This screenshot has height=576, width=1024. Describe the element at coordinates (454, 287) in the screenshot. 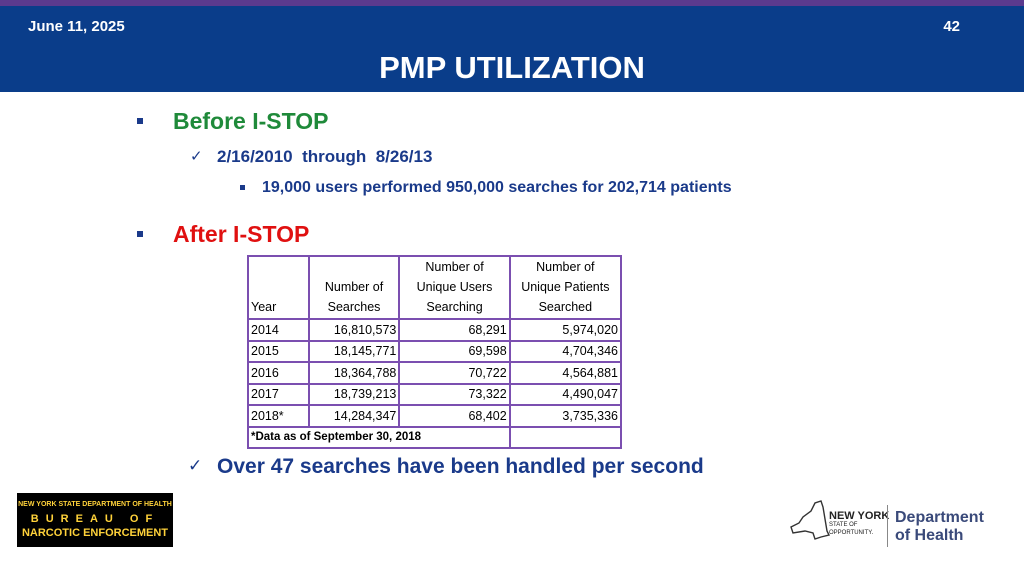

I see `column-header-unique-users: Number of Unique Users Searching` at that location.